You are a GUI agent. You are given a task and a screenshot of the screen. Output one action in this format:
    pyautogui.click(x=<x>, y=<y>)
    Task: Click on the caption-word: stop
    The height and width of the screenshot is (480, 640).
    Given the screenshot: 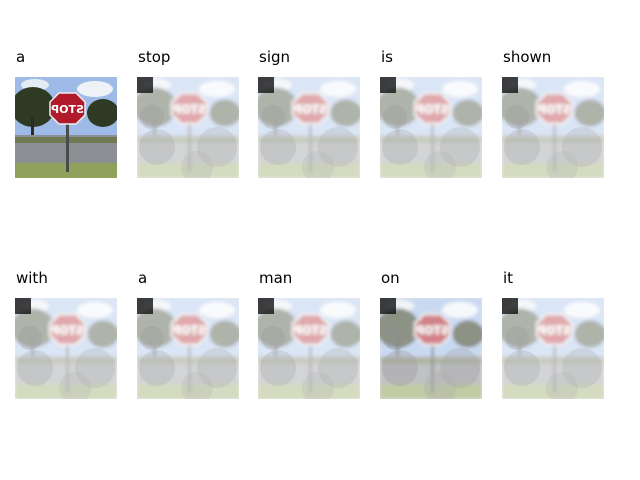 What is the action you would take?
    pyautogui.click(x=154, y=57)
    